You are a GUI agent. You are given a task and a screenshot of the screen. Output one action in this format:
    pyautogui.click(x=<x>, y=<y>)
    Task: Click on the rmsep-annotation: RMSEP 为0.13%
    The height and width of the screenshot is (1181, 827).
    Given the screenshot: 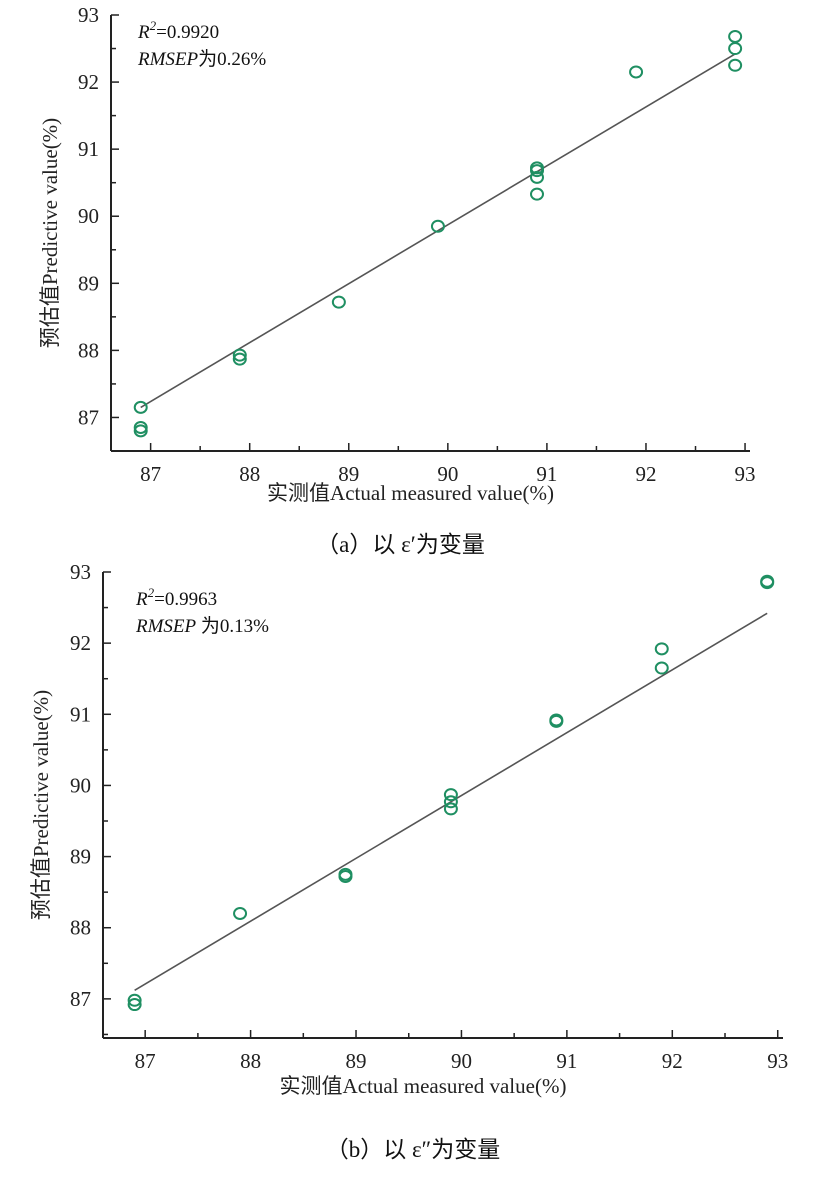 What is the action you would take?
    pyautogui.click(x=202, y=626)
    